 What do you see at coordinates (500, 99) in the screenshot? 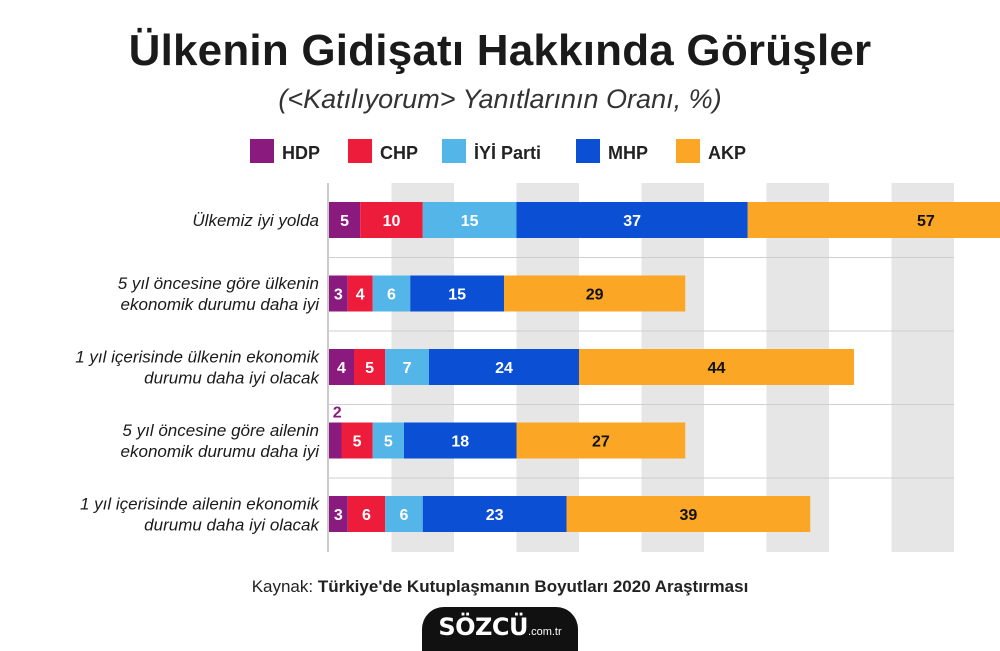
I see `chart-subtitle: (<Katılıyorum> Yanıtlarının Oranı, %)` at bounding box center [500, 99].